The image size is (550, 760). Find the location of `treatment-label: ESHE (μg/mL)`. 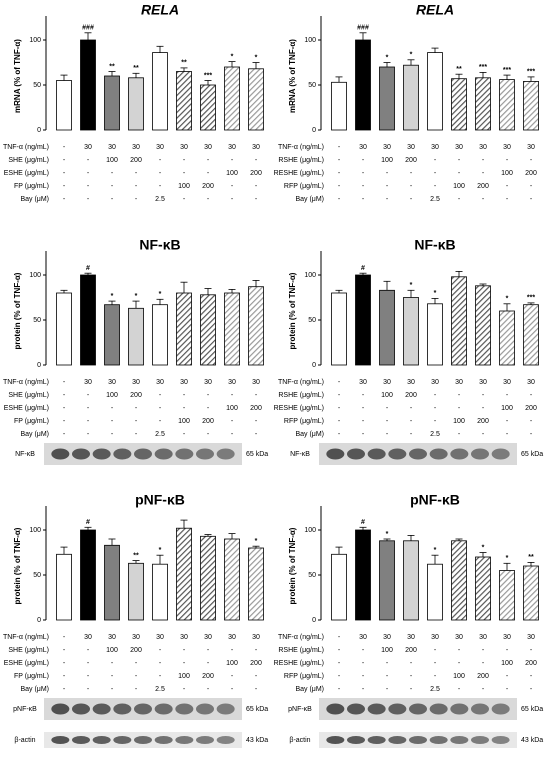

treatment-label: ESHE (μg/mL) is located at coordinates (26, 408).